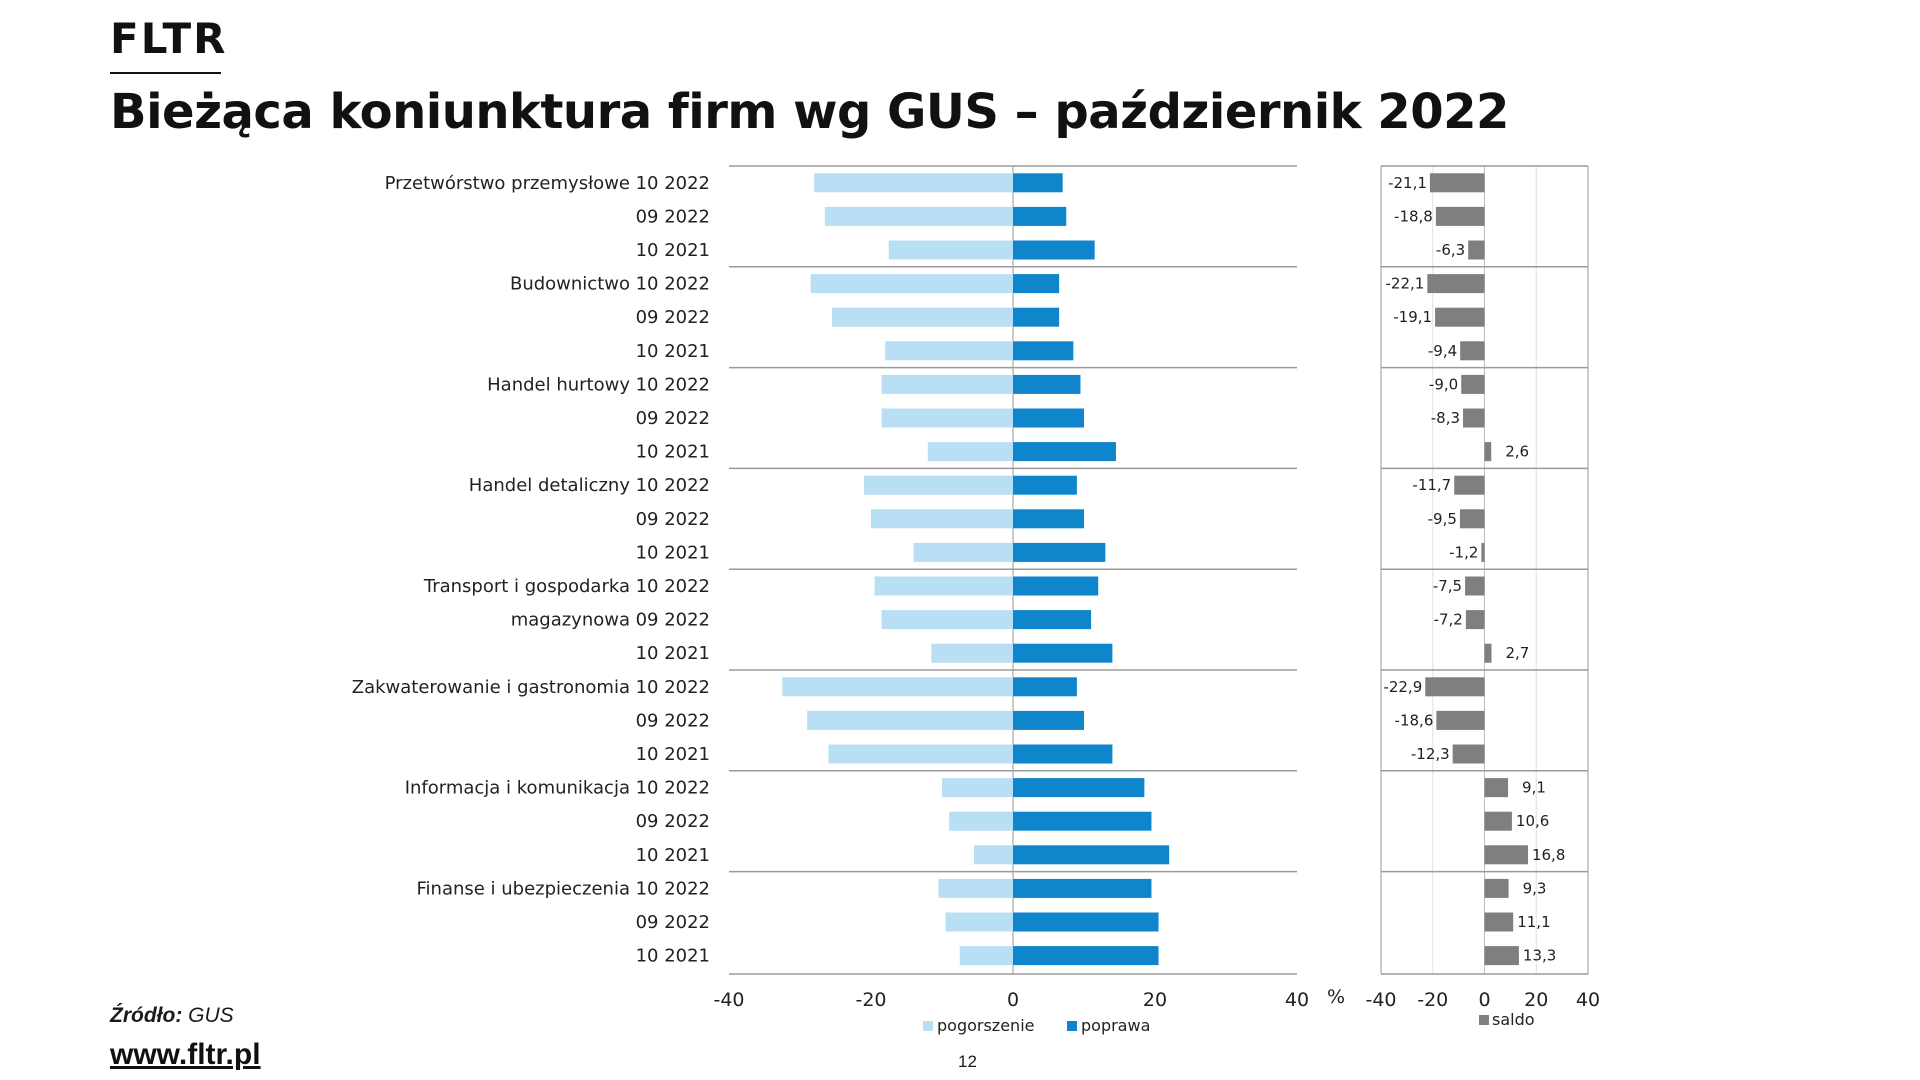  I want to click on x-tick-label: 40, so click(1297, 1000).